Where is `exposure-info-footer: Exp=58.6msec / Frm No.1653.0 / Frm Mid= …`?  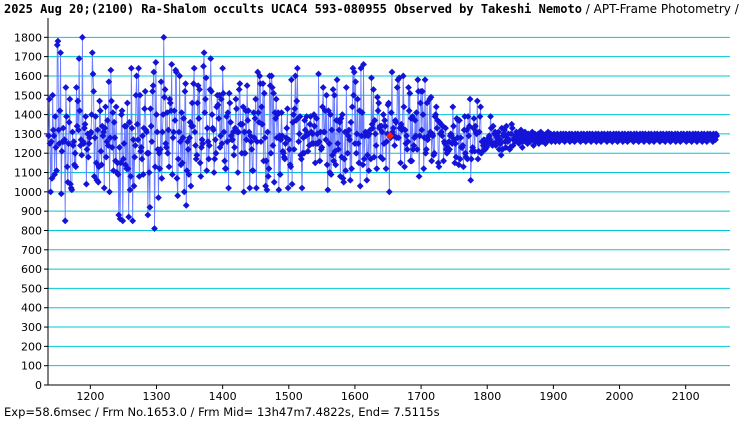 exposure-info-footer: Exp=58.6msec / Frm No.1653.0 / Frm Mid= … is located at coordinates (222, 412).